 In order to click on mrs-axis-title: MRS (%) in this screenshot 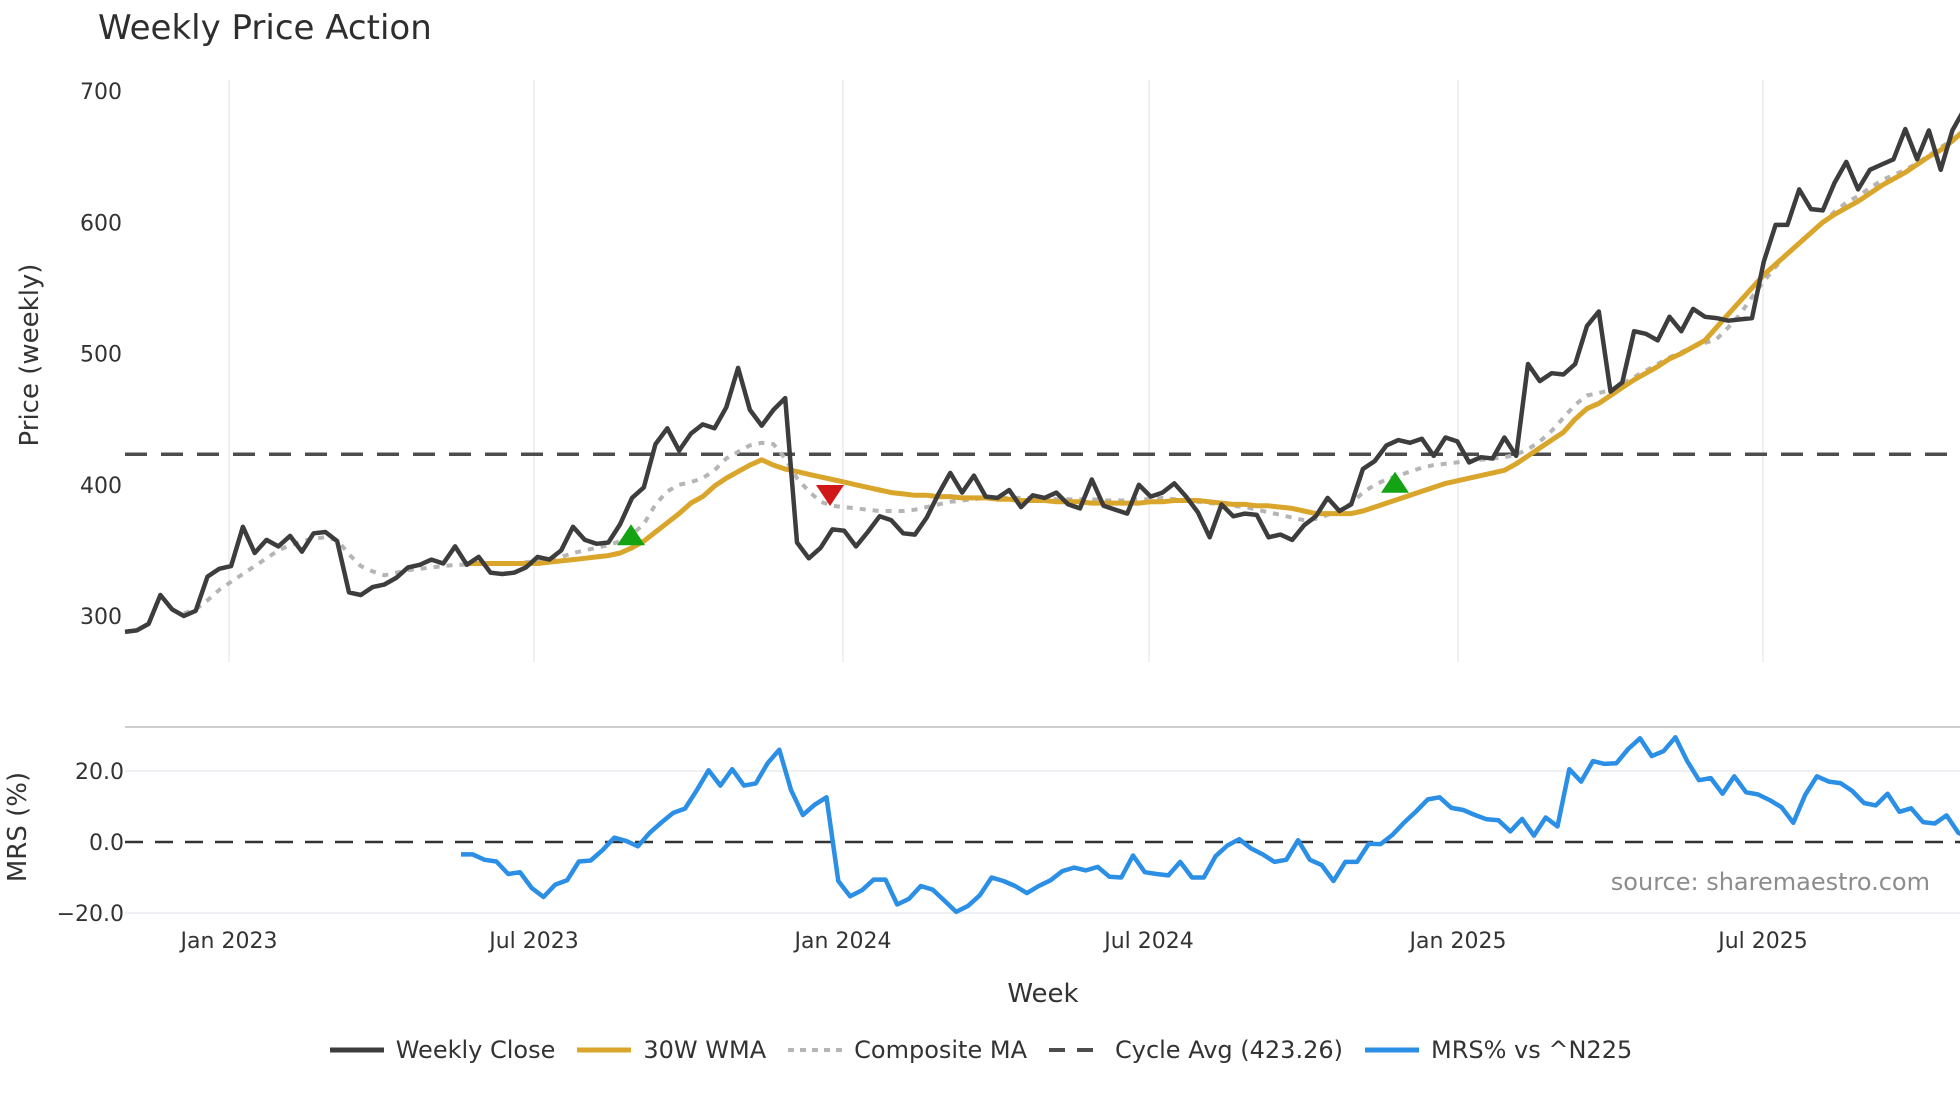, I will do `click(18, 827)`.